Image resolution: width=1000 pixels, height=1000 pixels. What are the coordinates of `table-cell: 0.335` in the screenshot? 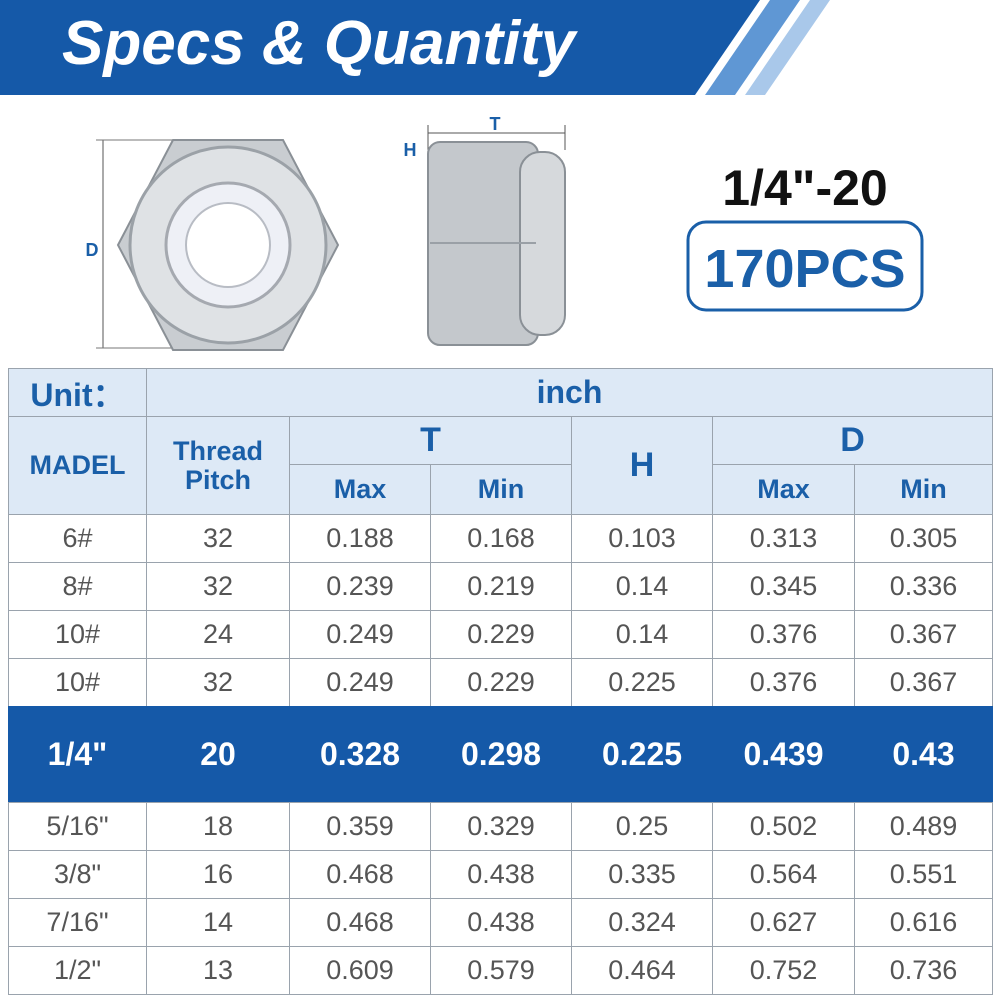 It's located at (642, 874).